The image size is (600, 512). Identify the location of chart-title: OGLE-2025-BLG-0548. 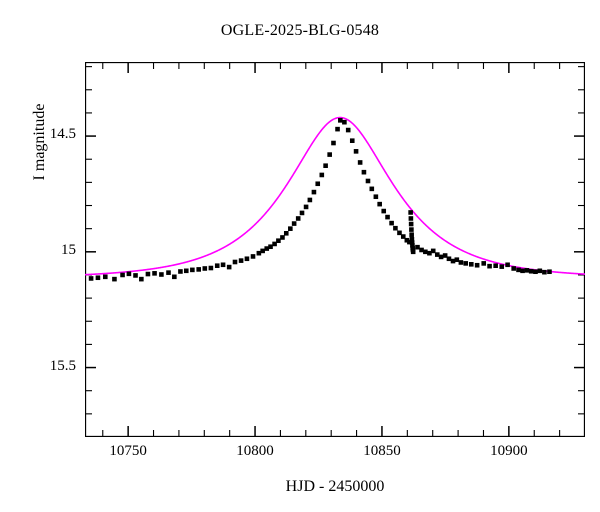
(300, 30).